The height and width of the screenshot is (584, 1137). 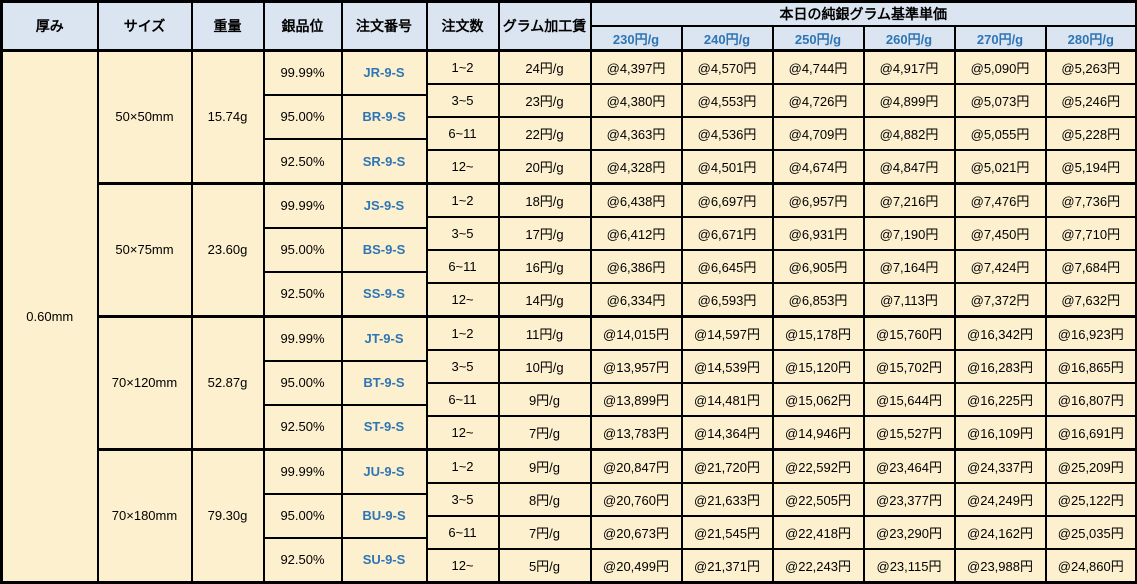 I want to click on unit-price-cell: @7,164円, so click(x=909, y=266).